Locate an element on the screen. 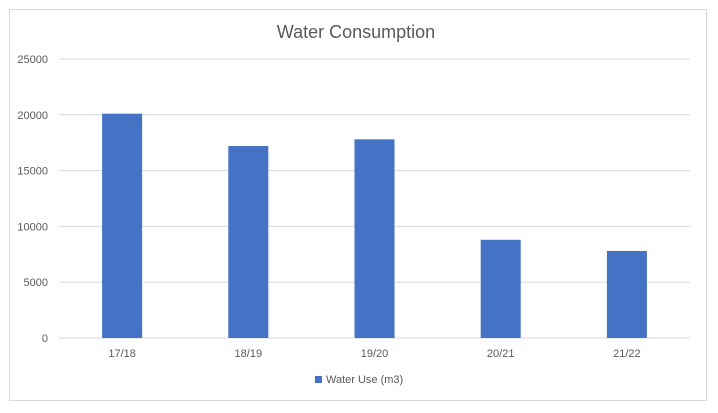  legend: Water Use (m3) is located at coordinates (359, 380).